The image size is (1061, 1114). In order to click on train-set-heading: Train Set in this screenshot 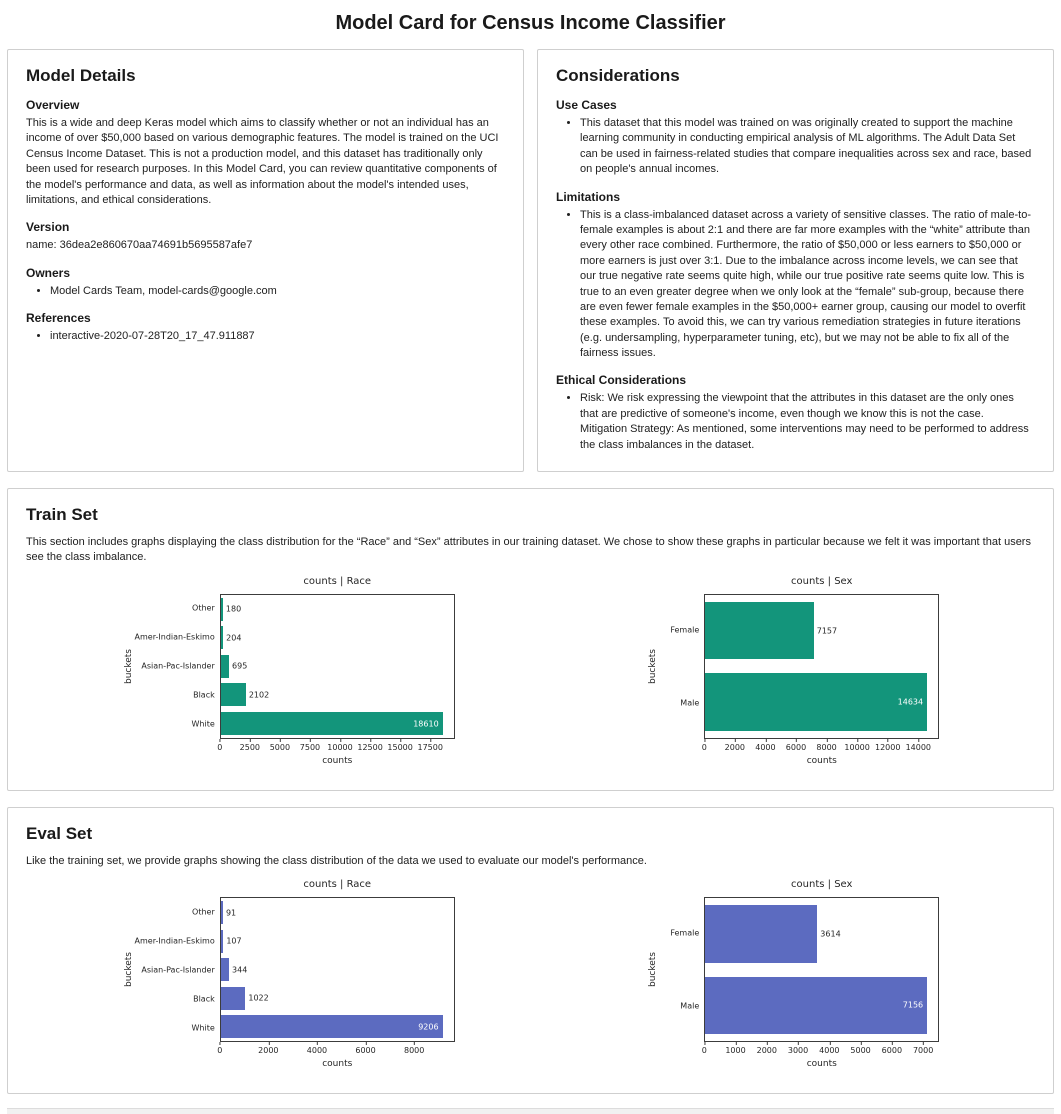, I will do `click(62, 515)`.